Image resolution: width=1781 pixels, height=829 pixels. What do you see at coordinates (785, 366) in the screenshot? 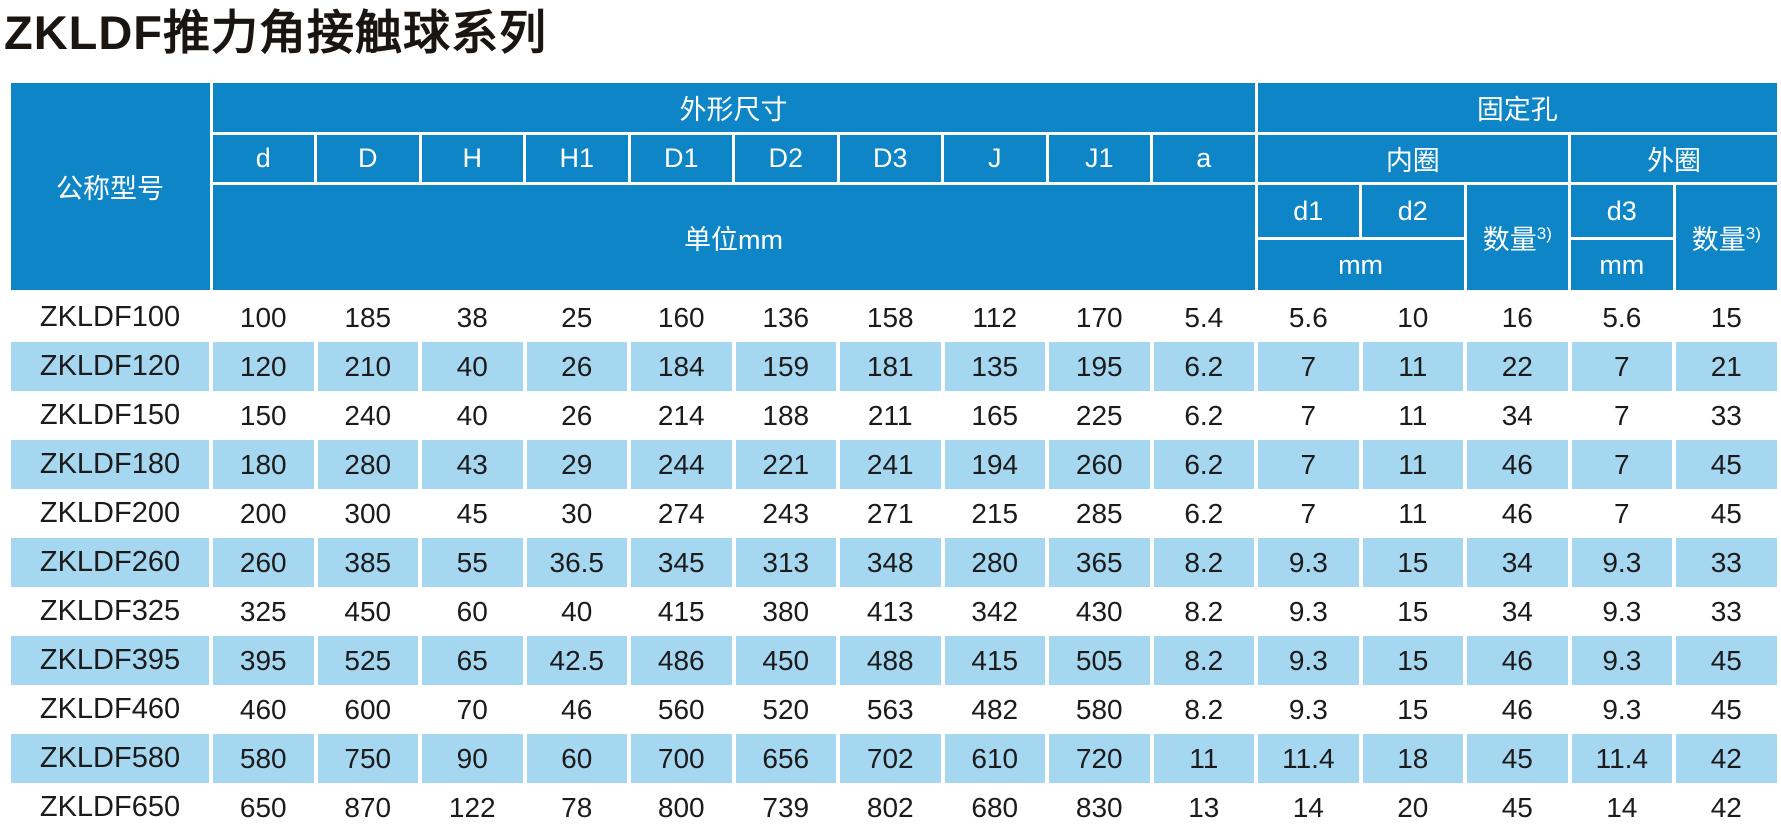
I see `value-cell: 159` at bounding box center [785, 366].